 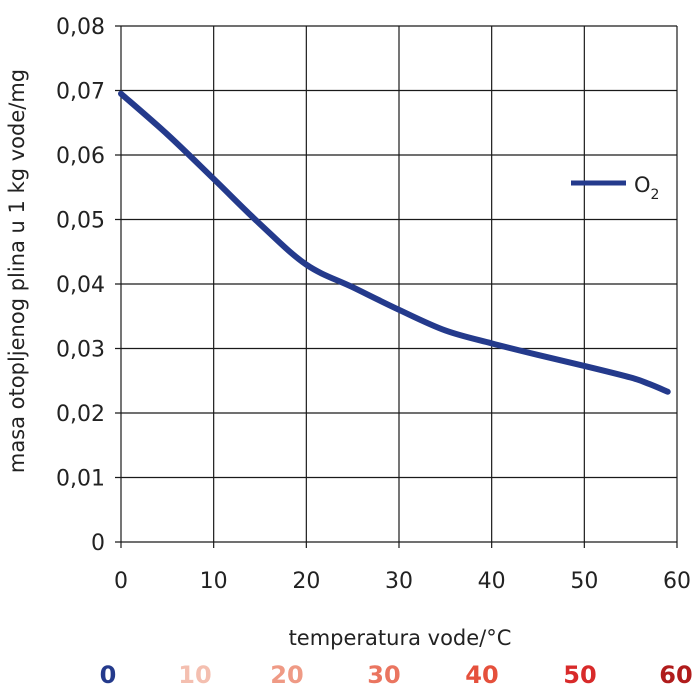 What do you see at coordinates (108, 674) in the screenshot?
I see `temperature-scale-label: 0` at bounding box center [108, 674].